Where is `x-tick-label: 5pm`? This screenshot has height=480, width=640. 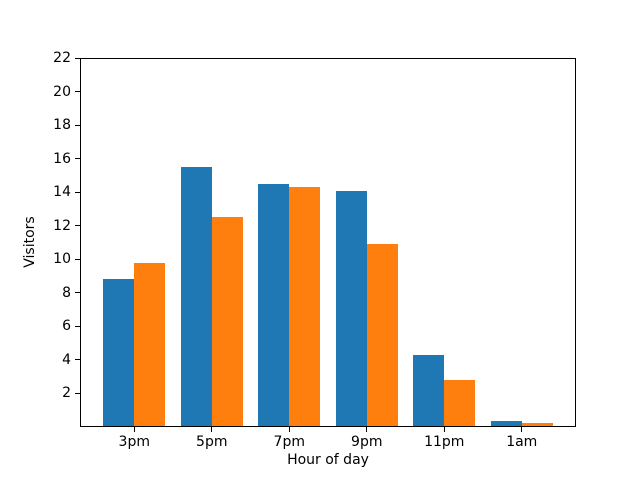 x-tick-label: 5pm is located at coordinates (212, 442).